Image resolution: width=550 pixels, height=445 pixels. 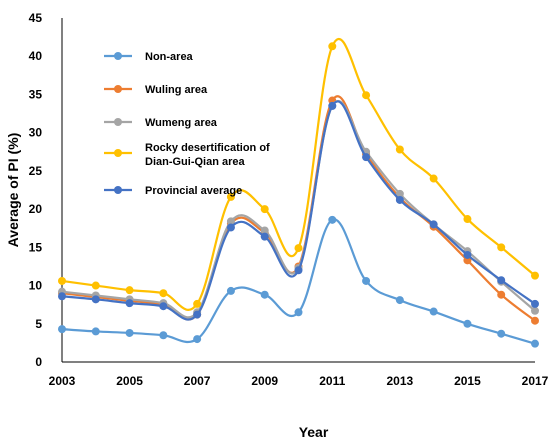 I want to click on x-axis: 2003 2005 2007 2009 2011 2013 2015 2017, so click(x=299, y=374).